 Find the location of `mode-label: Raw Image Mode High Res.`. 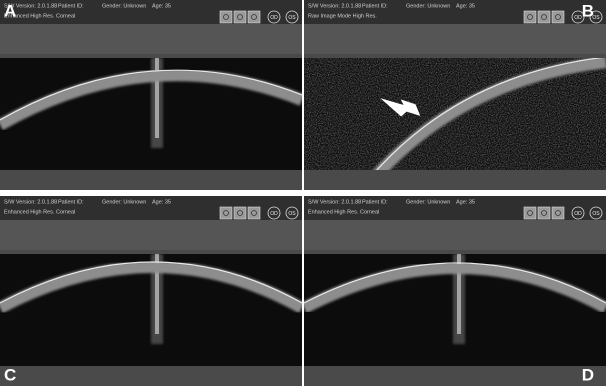

mode-label: Raw Image Mode High Res. is located at coordinates (342, 16).